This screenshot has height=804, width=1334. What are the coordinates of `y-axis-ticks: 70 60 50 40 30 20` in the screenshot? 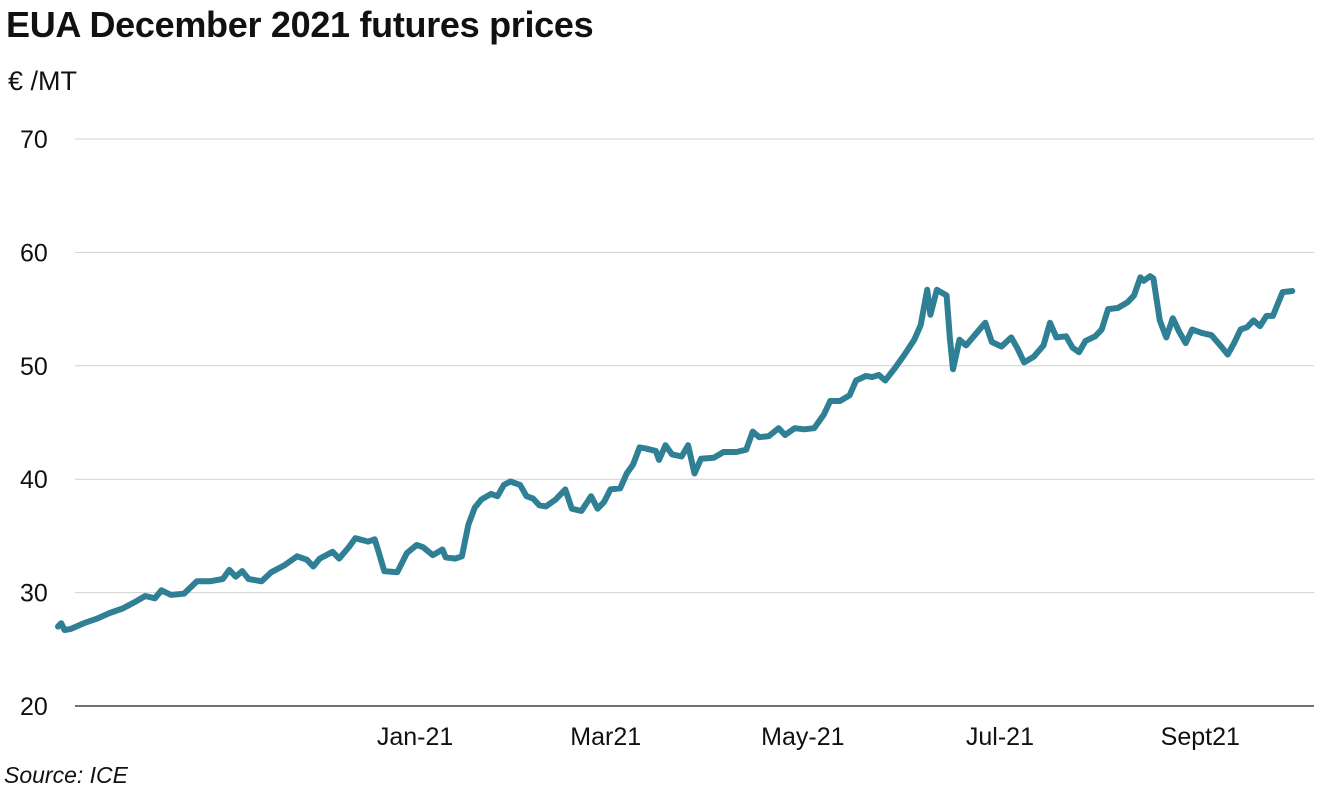 It's located at (34, 423).